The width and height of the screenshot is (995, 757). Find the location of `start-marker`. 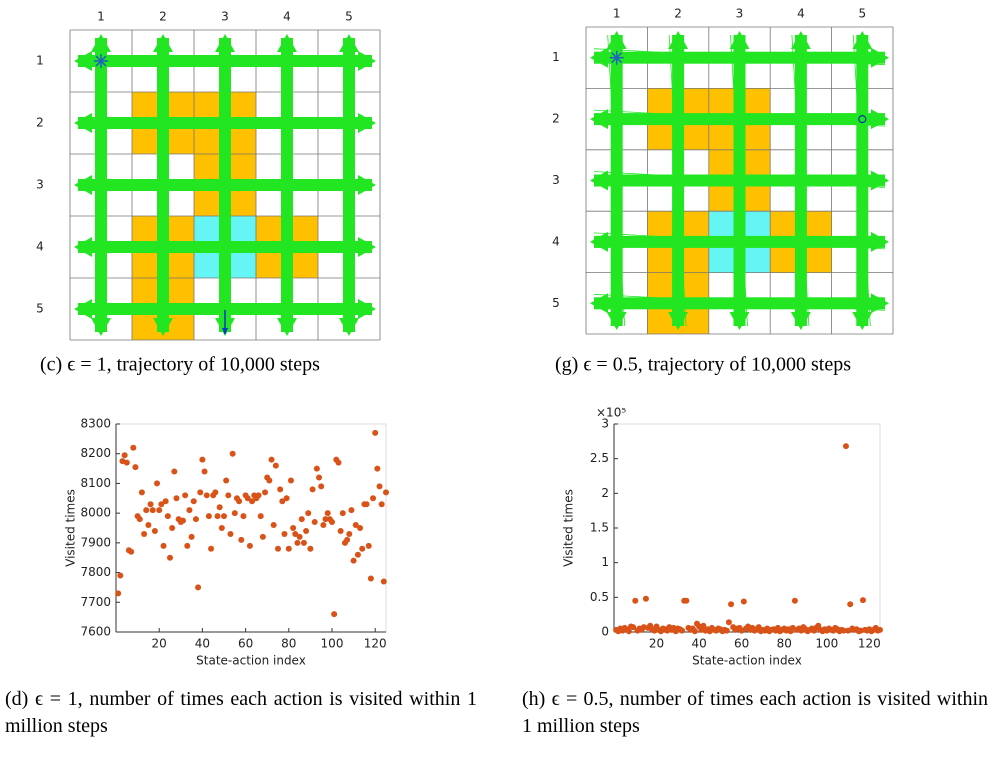

start-marker is located at coordinates (101, 61).